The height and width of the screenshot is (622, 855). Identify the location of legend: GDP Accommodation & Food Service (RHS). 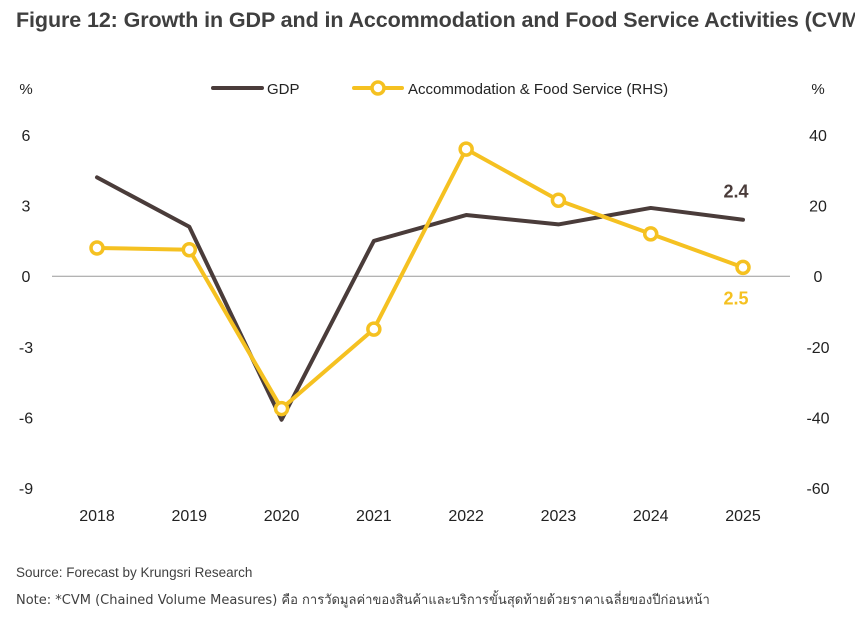
(439, 89).